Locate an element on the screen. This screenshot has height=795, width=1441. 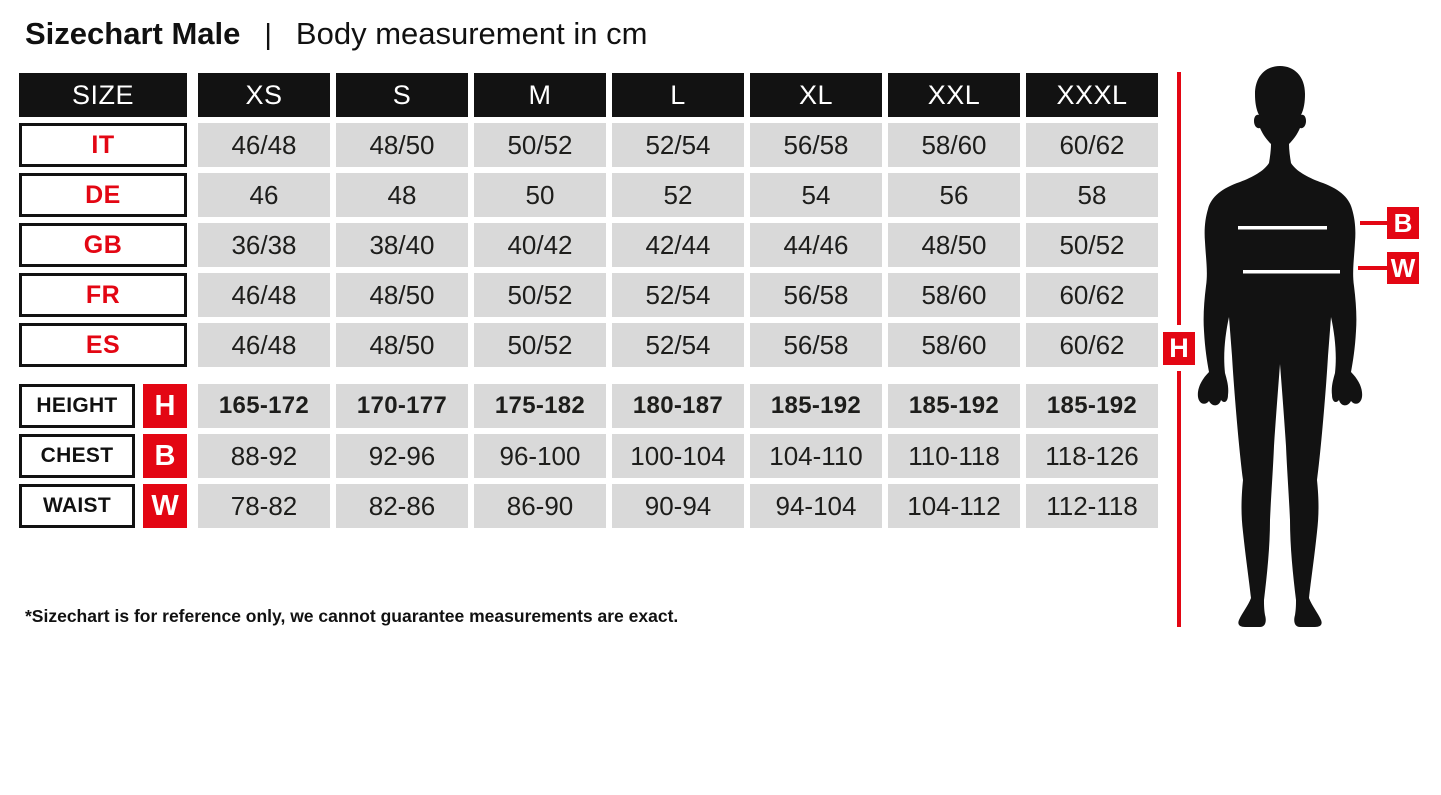
data-cell: 40/42 is located at coordinates (540, 245).